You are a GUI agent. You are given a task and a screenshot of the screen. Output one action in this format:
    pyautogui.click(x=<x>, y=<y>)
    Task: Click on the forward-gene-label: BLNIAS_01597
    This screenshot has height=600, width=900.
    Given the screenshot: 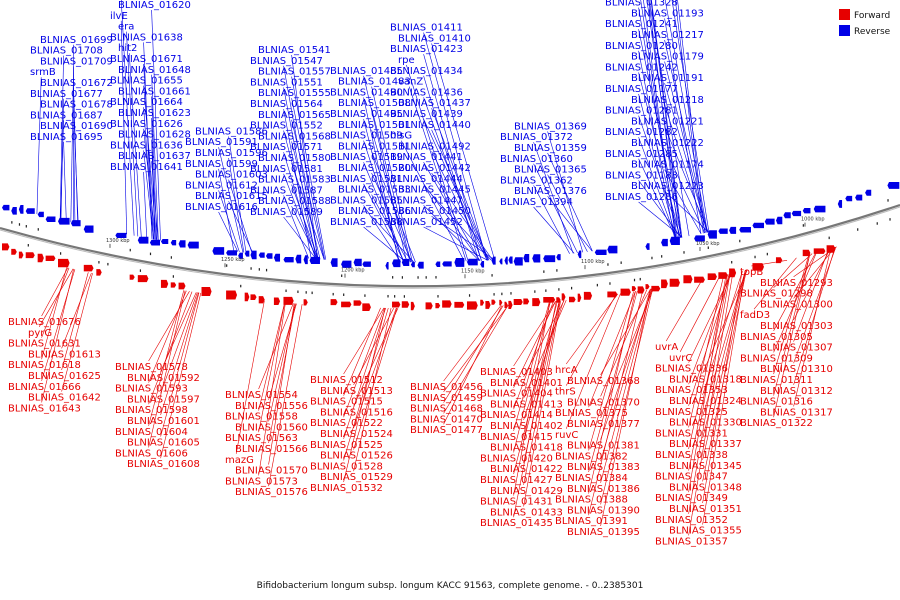 What is the action you would take?
    pyautogui.click(x=163, y=399)
    